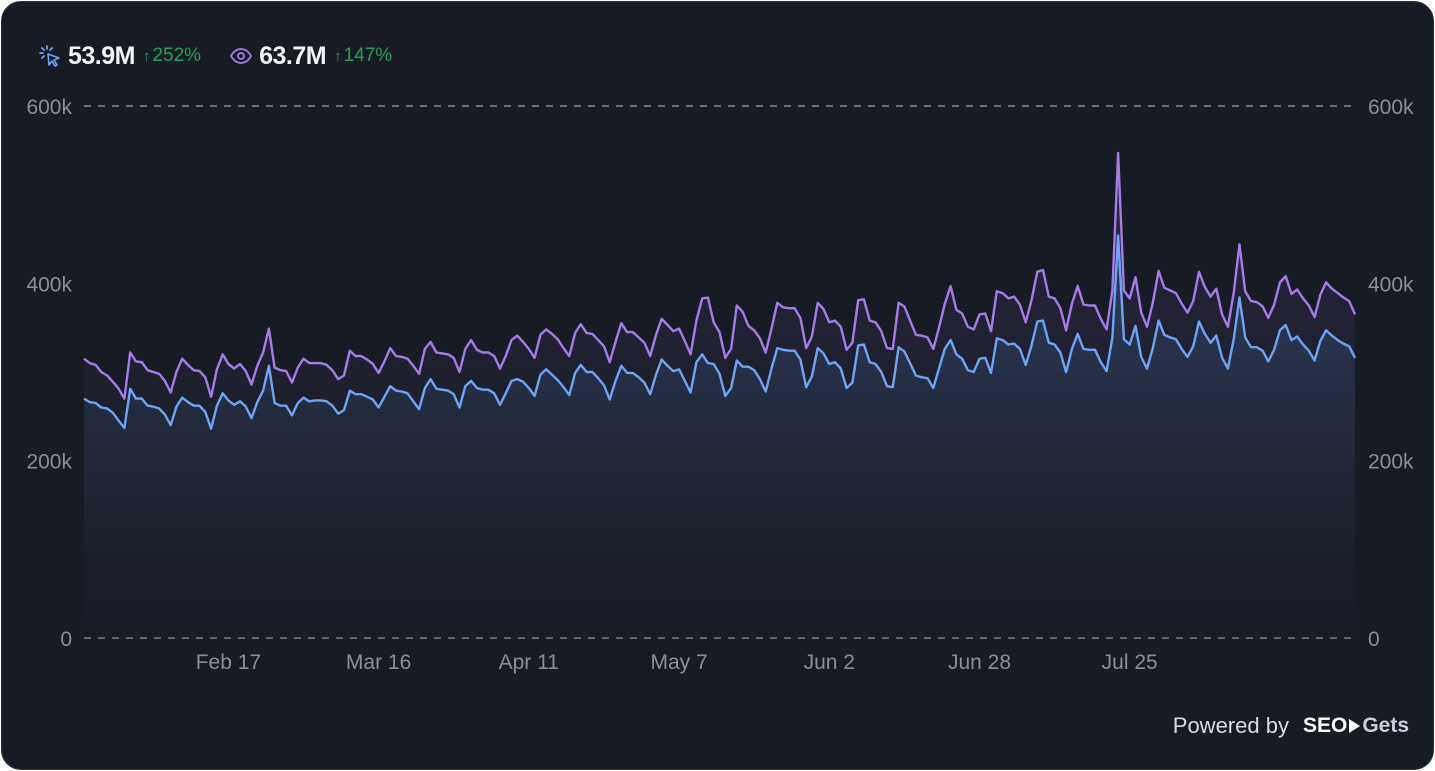 Image resolution: width=1435 pixels, height=771 pixels. Describe the element at coordinates (293, 55) in the screenshot. I see `impressions-total: 63.7M` at that location.